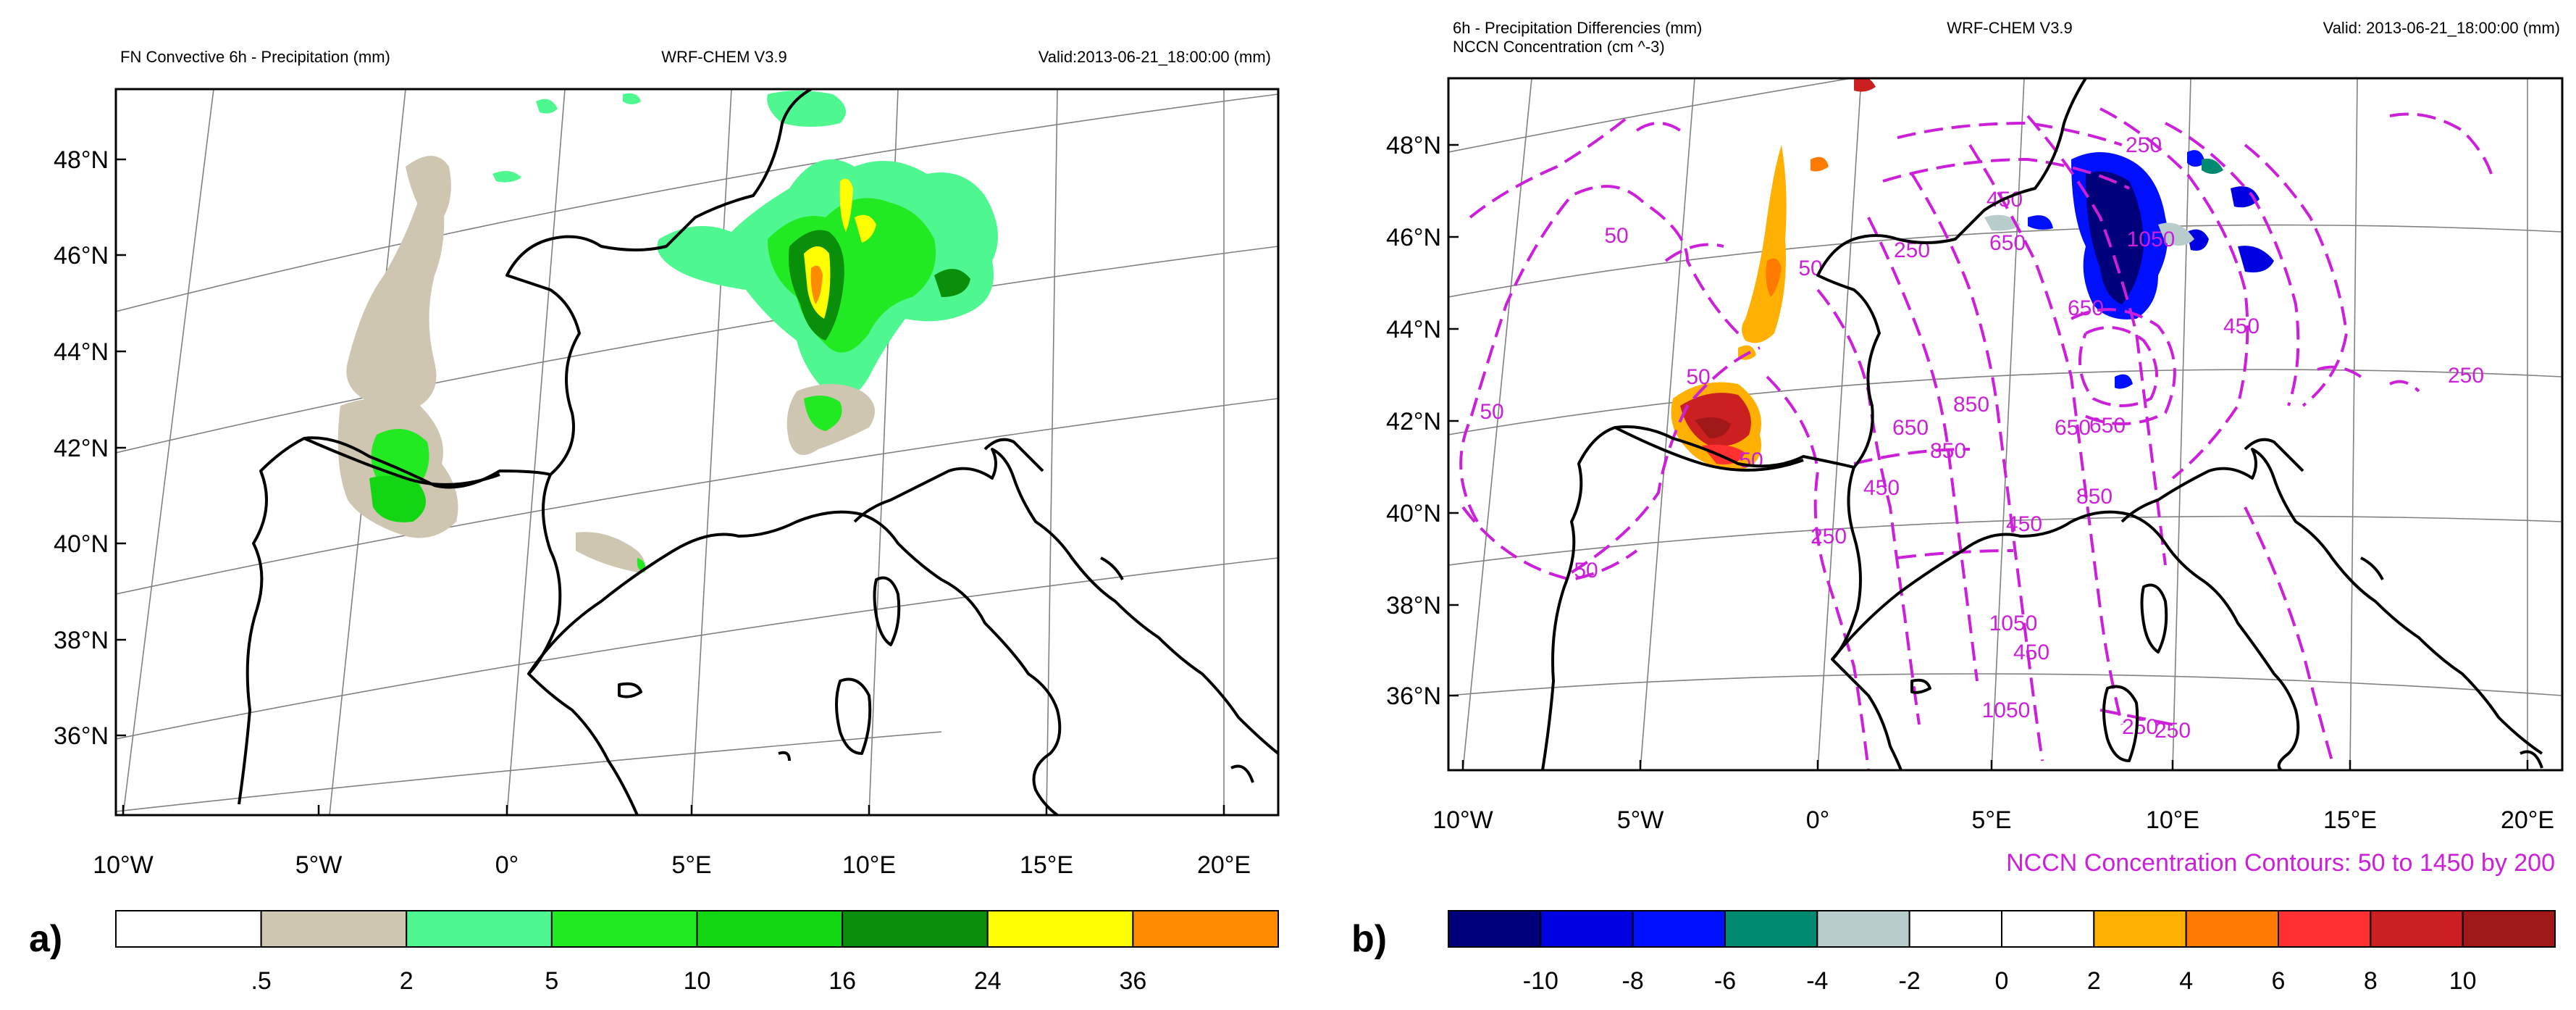 The image size is (2576, 1010). Describe the element at coordinates (1817, 981) in the screenshot. I see `colorbar-label: -4` at that location.